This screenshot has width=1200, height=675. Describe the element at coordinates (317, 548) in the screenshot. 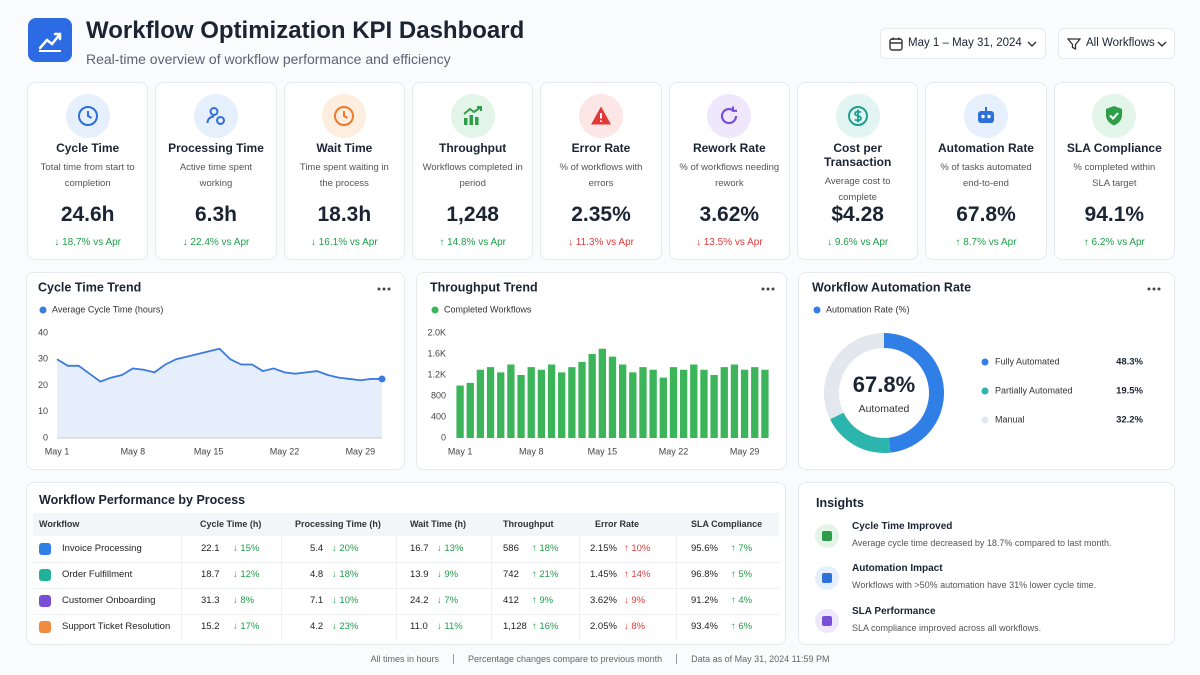

I see `cell-value: 5.4` at that location.